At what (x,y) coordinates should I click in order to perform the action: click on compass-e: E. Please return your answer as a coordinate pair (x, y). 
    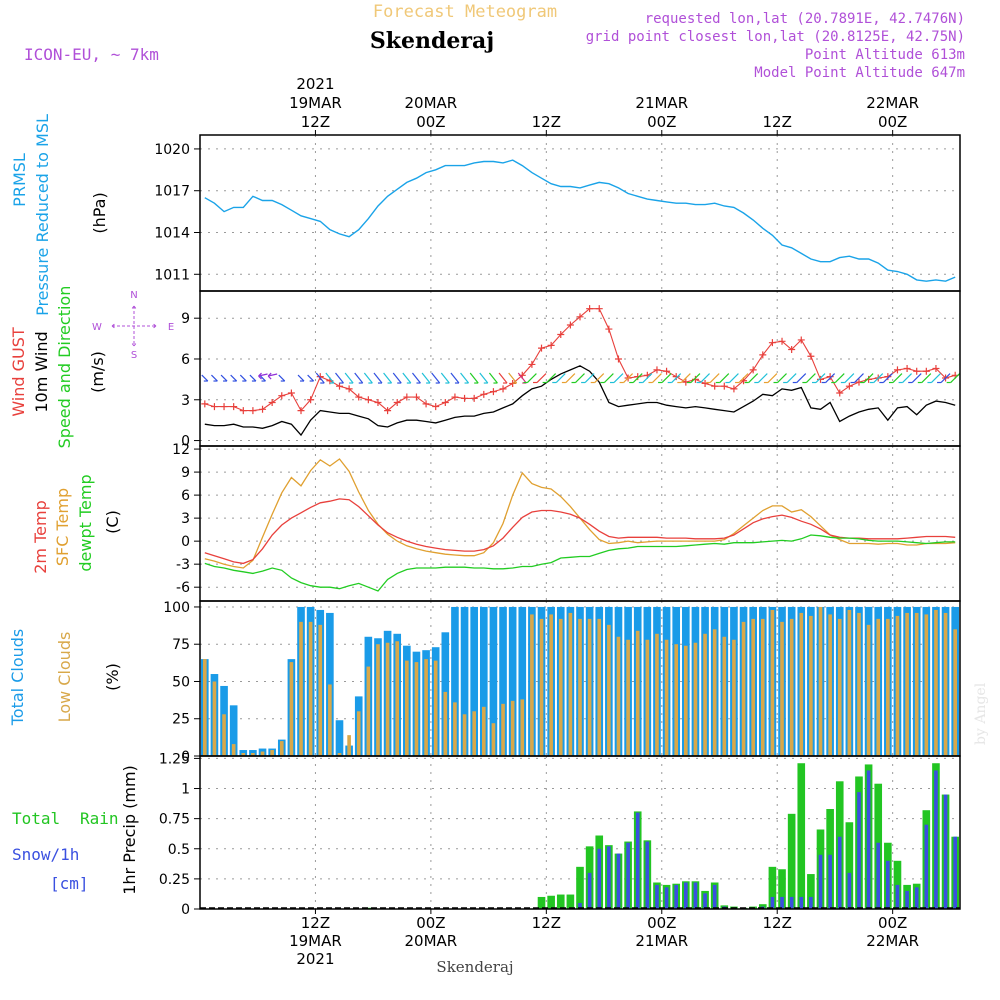
    Looking at the image, I should click on (171, 327).